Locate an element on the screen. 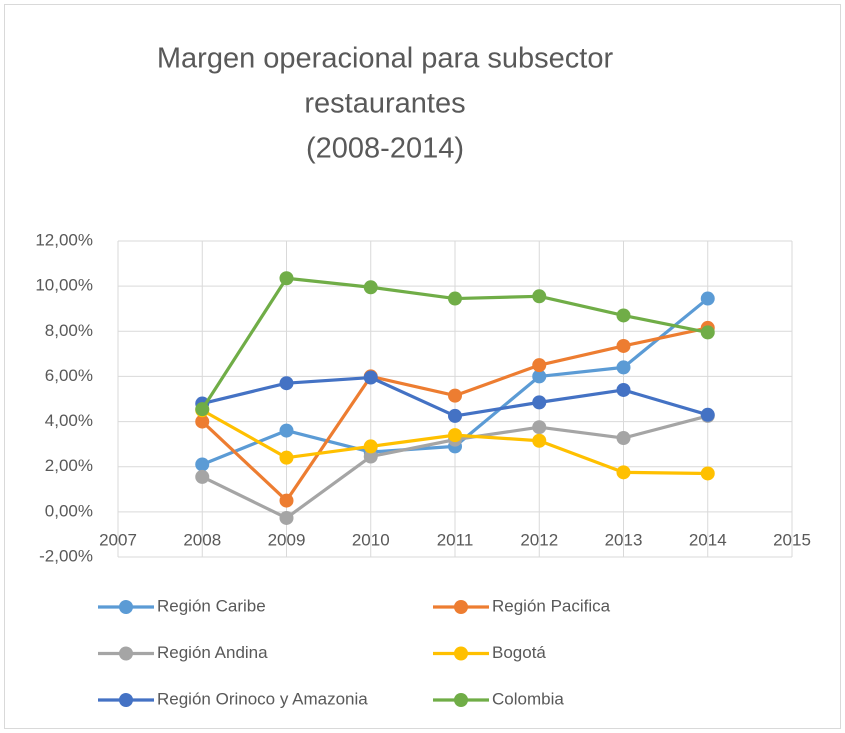 This screenshot has height=733, width=845. chart-title: restaurantes is located at coordinates (384, 104).